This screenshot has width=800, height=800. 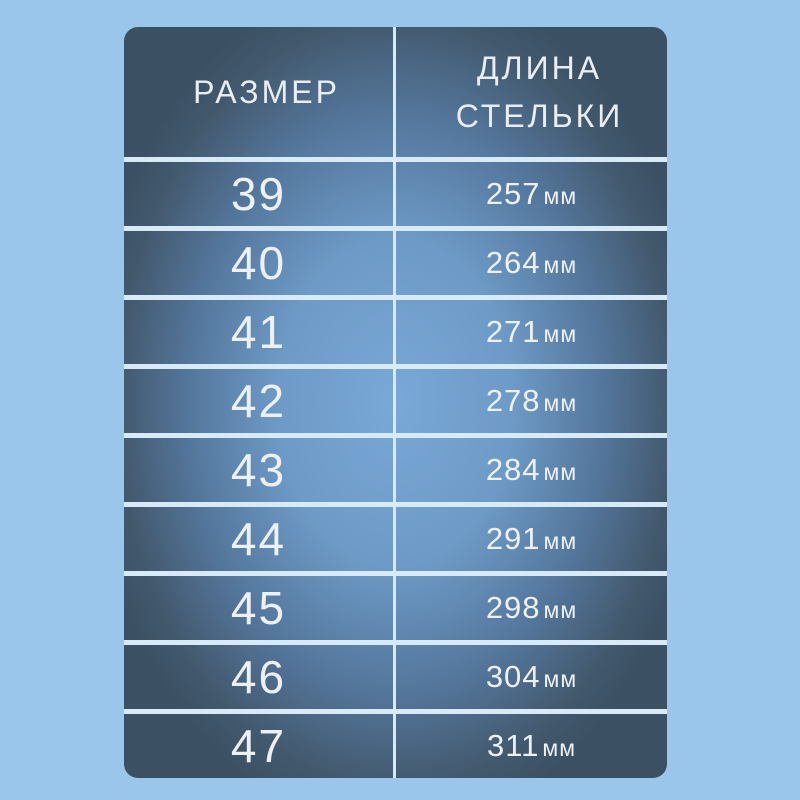 What do you see at coordinates (513, 193) in the screenshot?
I see `length-value: 257` at bounding box center [513, 193].